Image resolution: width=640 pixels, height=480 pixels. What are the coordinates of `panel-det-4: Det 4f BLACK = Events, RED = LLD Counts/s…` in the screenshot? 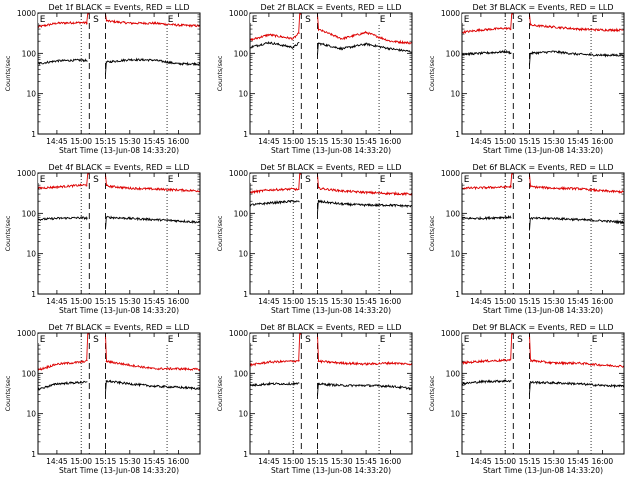 It's located at (102, 239).